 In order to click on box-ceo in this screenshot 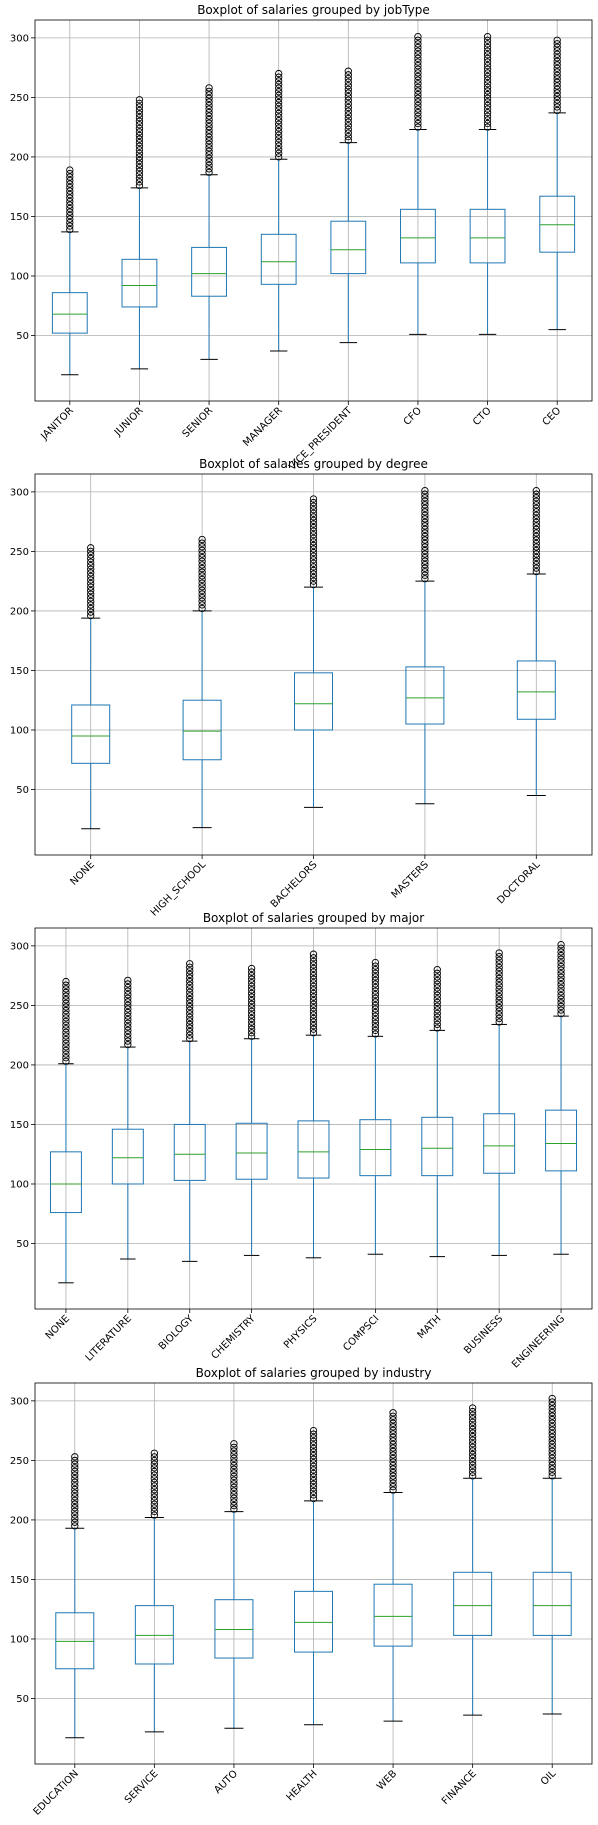, I will do `click(557, 183)`.